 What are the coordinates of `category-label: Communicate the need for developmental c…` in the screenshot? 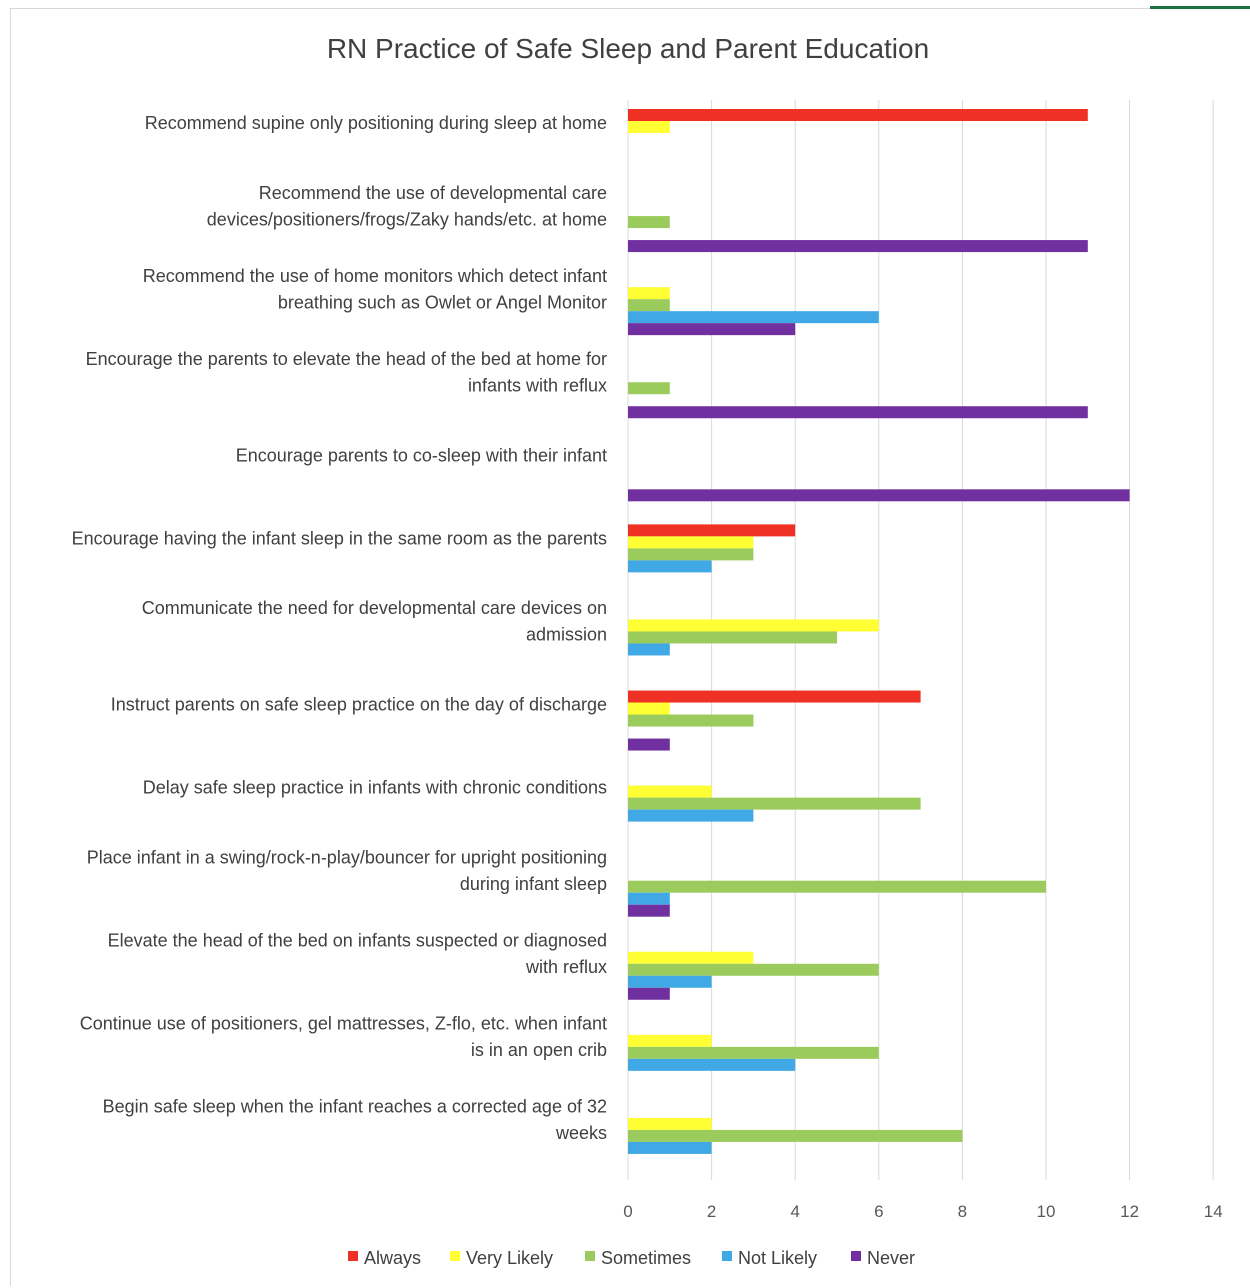 It's located at (374, 608).